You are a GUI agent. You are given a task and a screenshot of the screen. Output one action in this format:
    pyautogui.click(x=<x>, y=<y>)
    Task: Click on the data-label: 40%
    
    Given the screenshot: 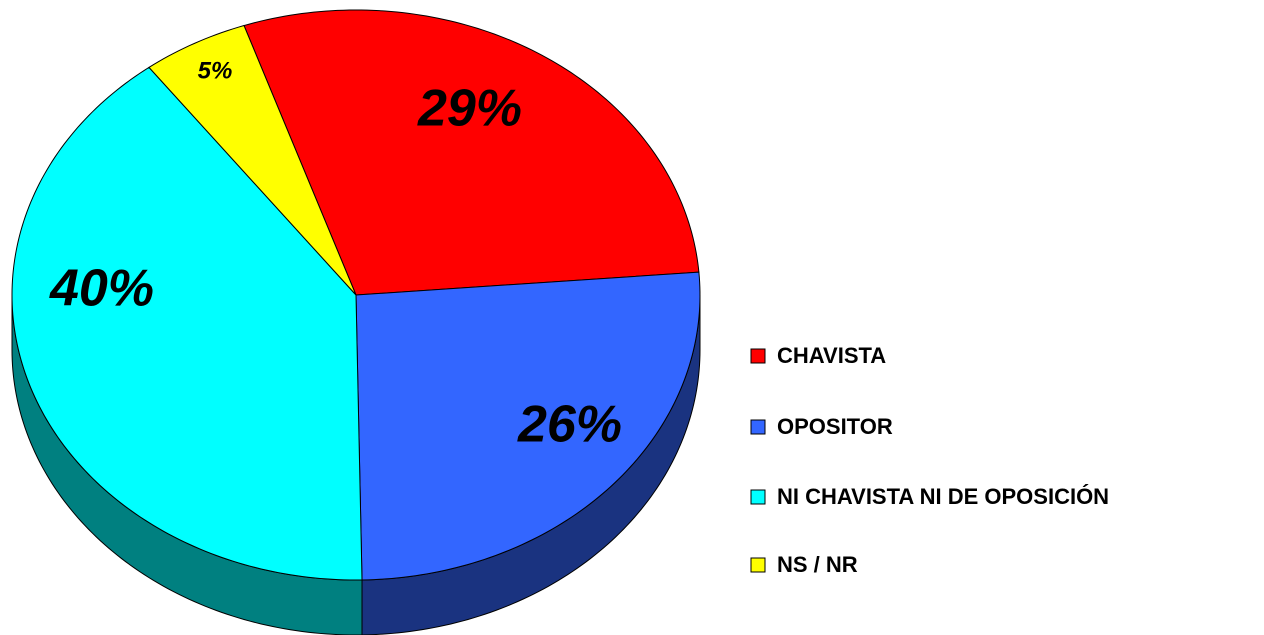 What is the action you would take?
    pyautogui.click(x=101, y=289)
    